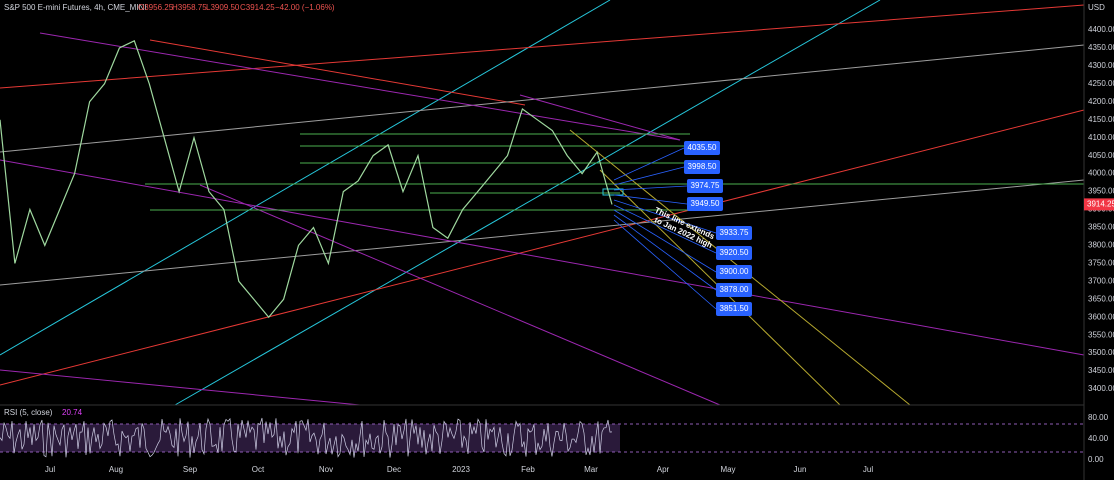  What do you see at coordinates (1101, 137) in the screenshot?
I see `price-tick: 4100.00` at bounding box center [1101, 137].